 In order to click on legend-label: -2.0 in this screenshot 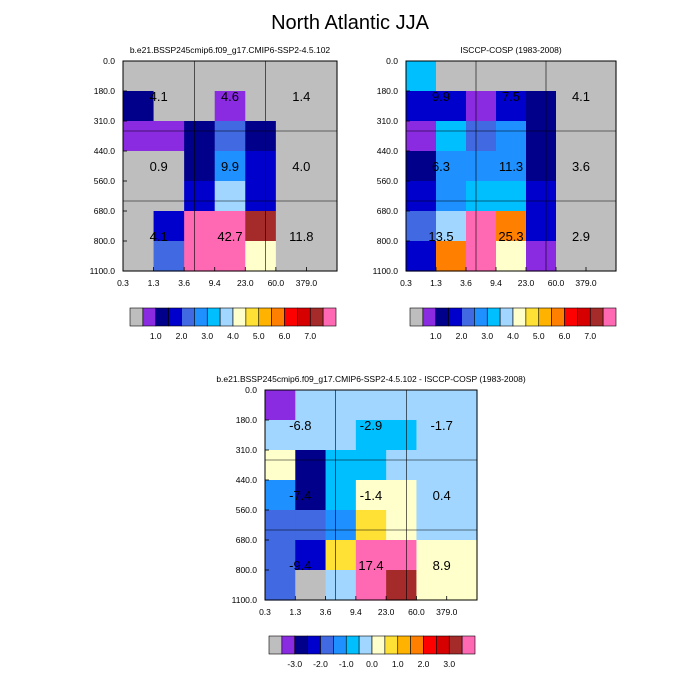, I will do `click(320, 664)`.